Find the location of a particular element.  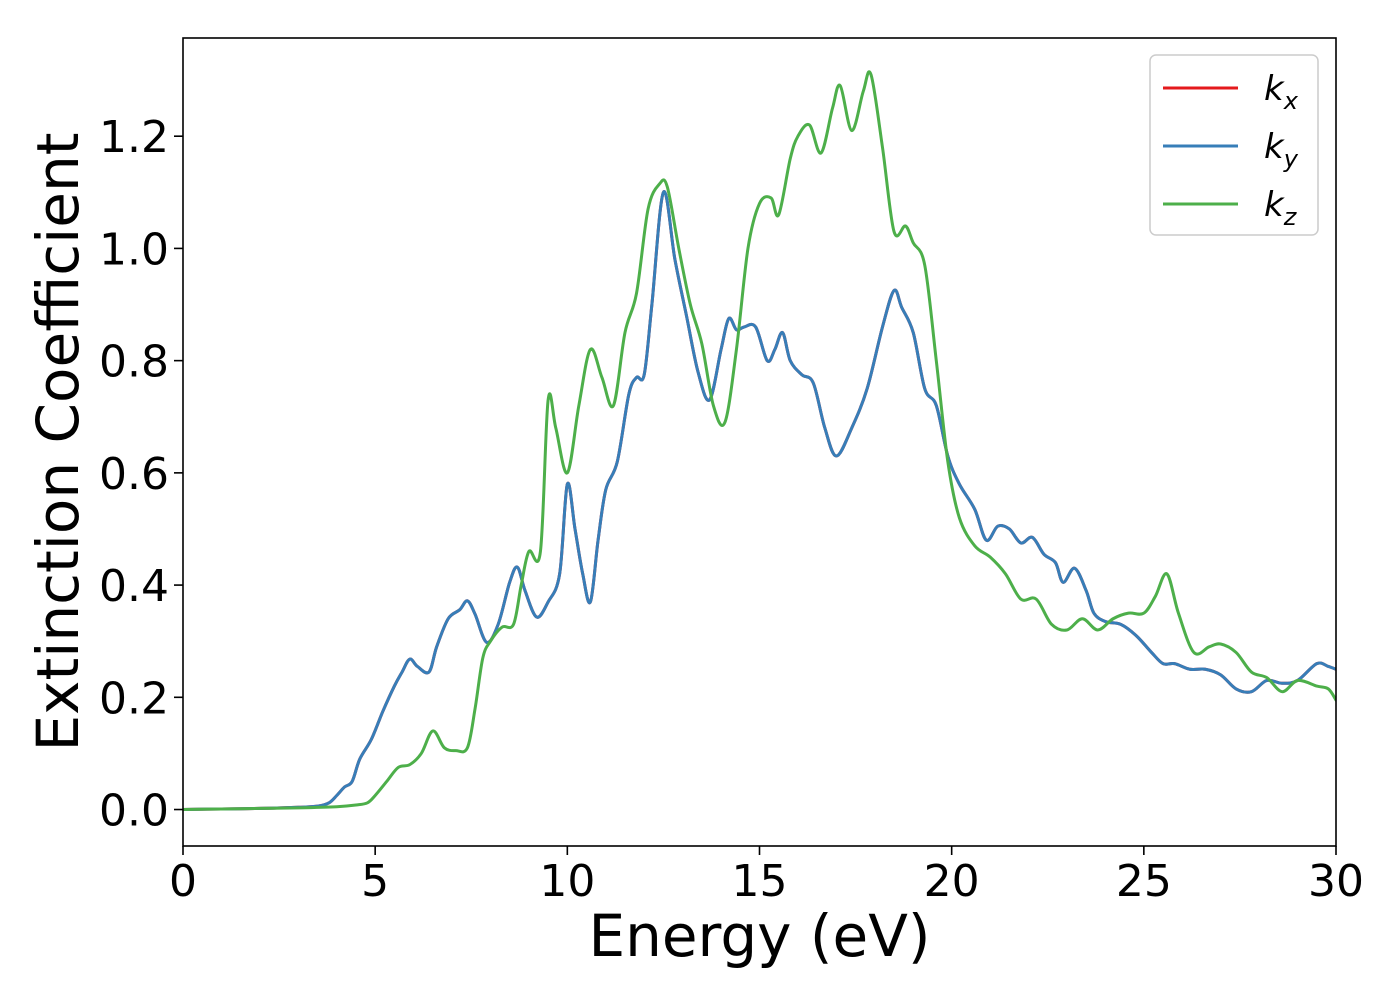

legend-label-kx: kx is located at coordinates (1281, 92).